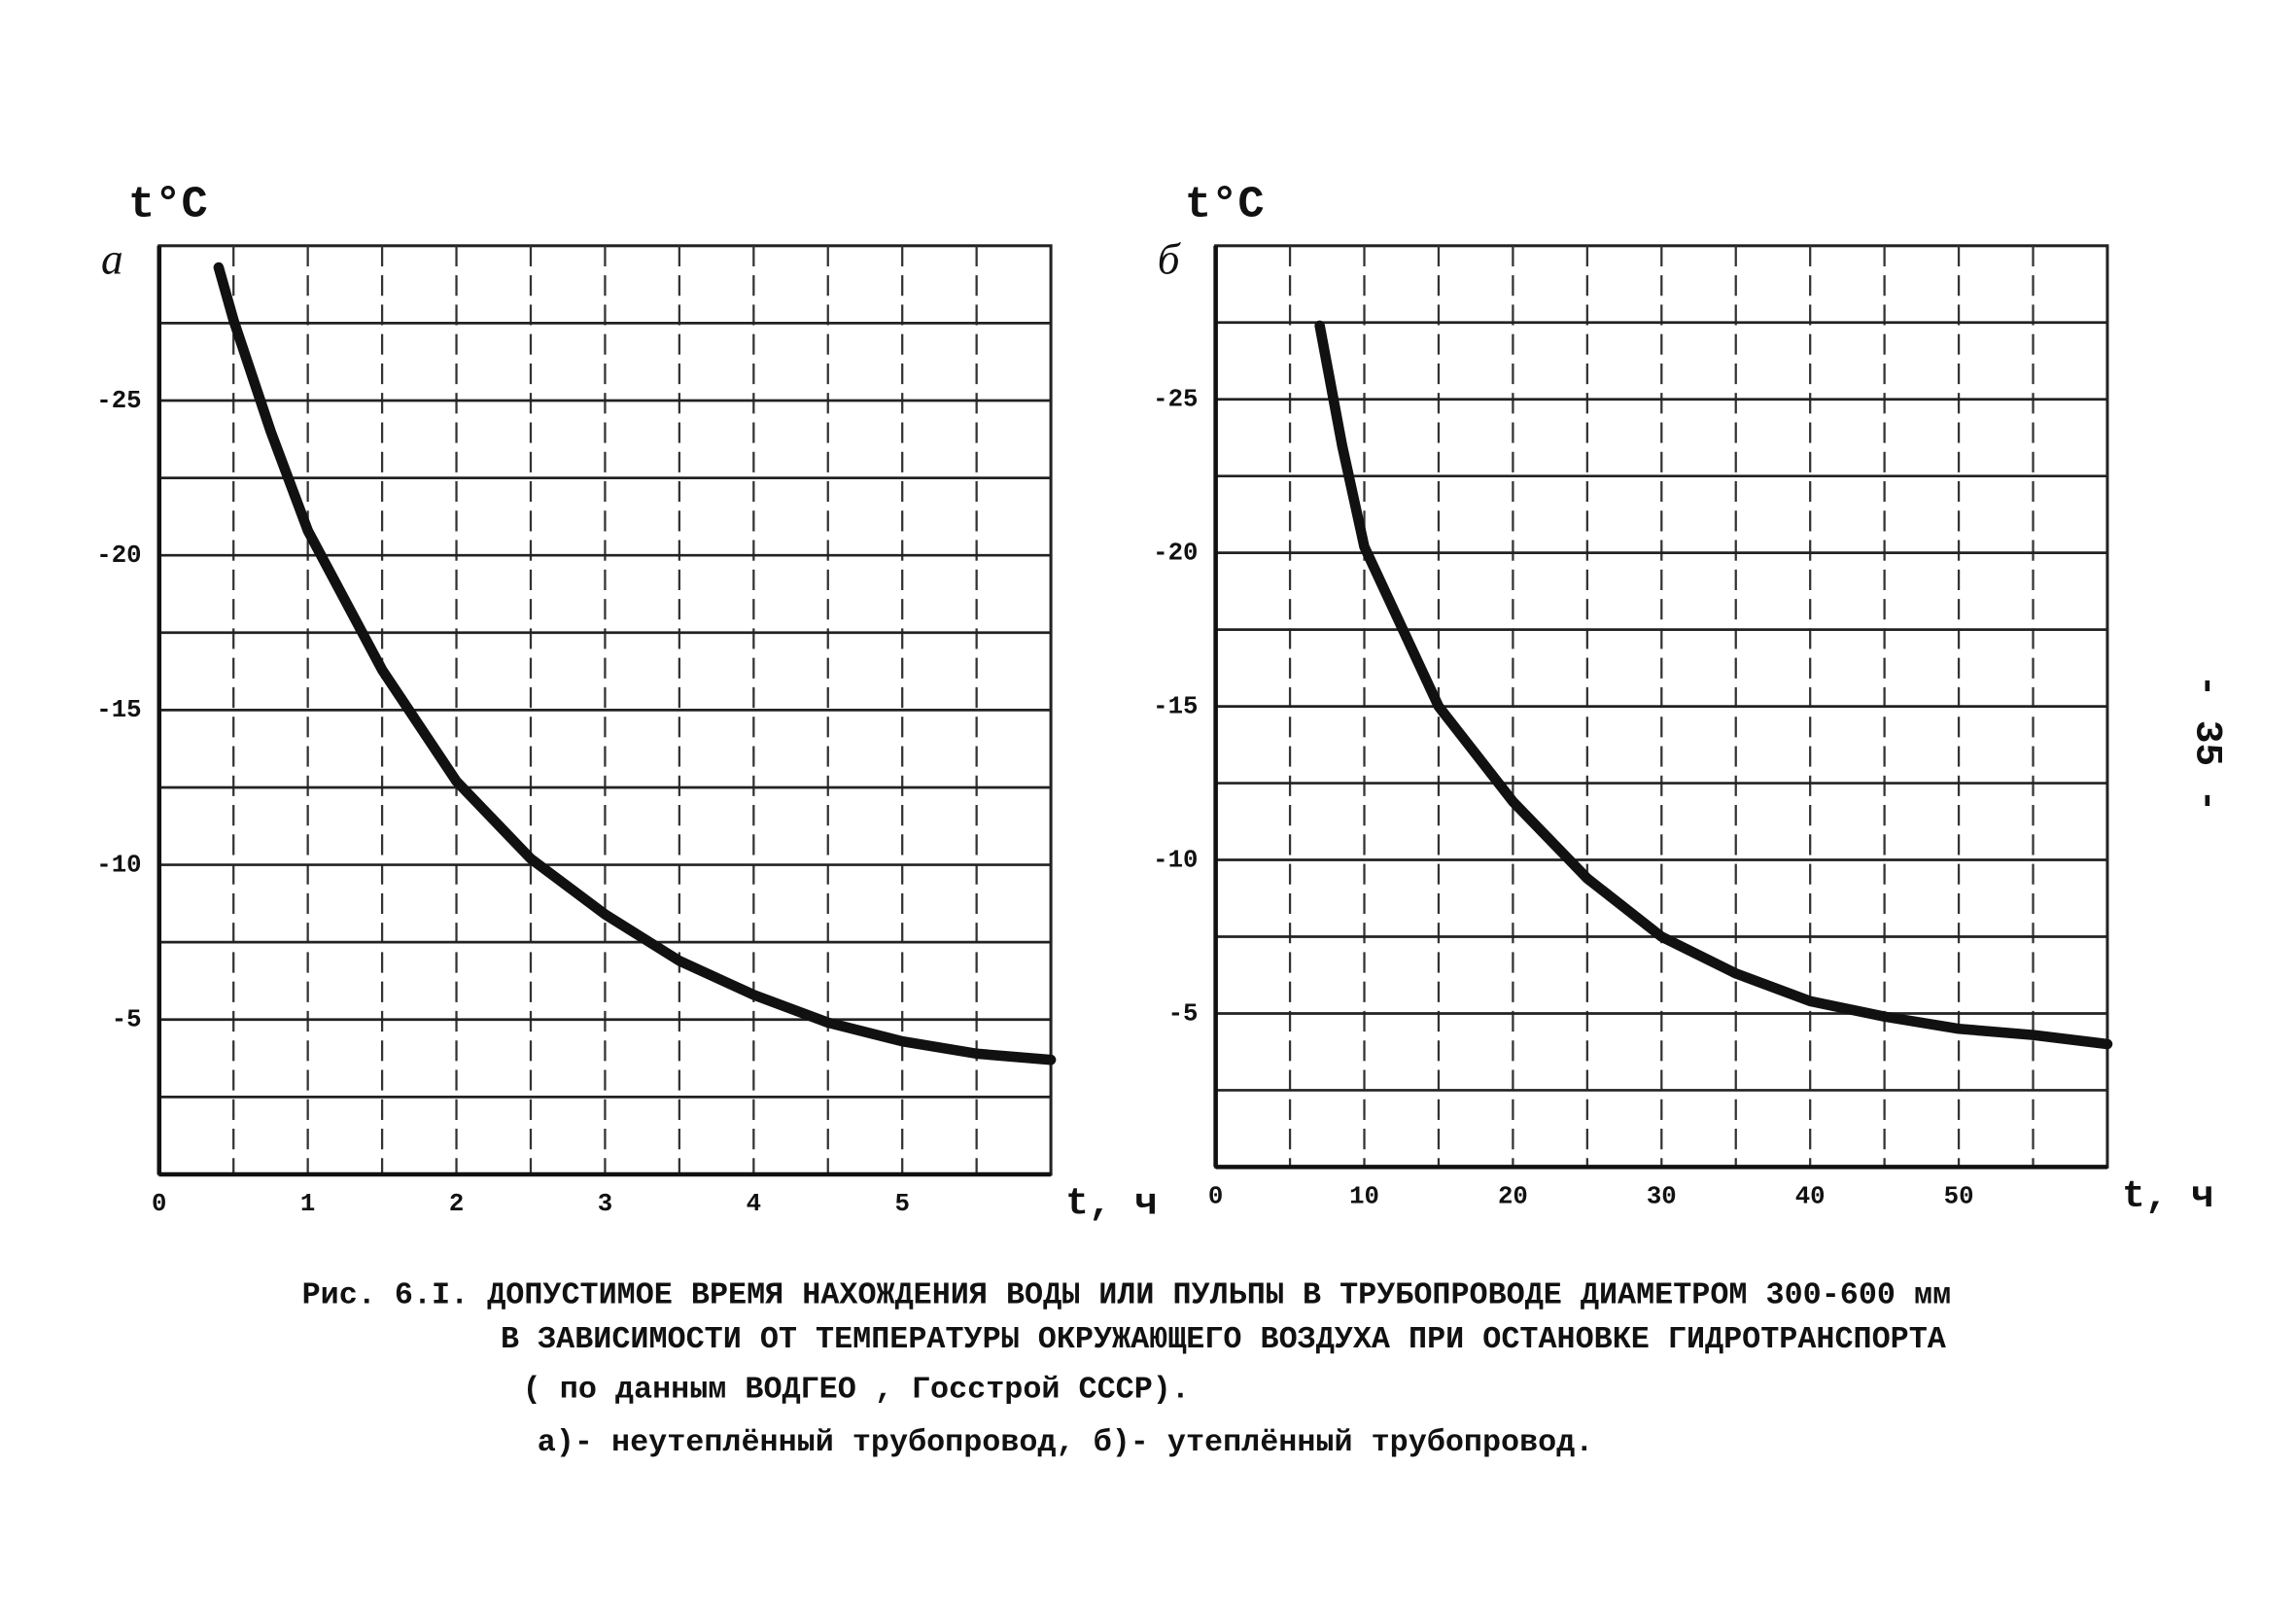 The image size is (2296, 1607). Describe the element at coordinates (1959, 1196) in the screenshot. I see `x-tick-label: 50` at that location.